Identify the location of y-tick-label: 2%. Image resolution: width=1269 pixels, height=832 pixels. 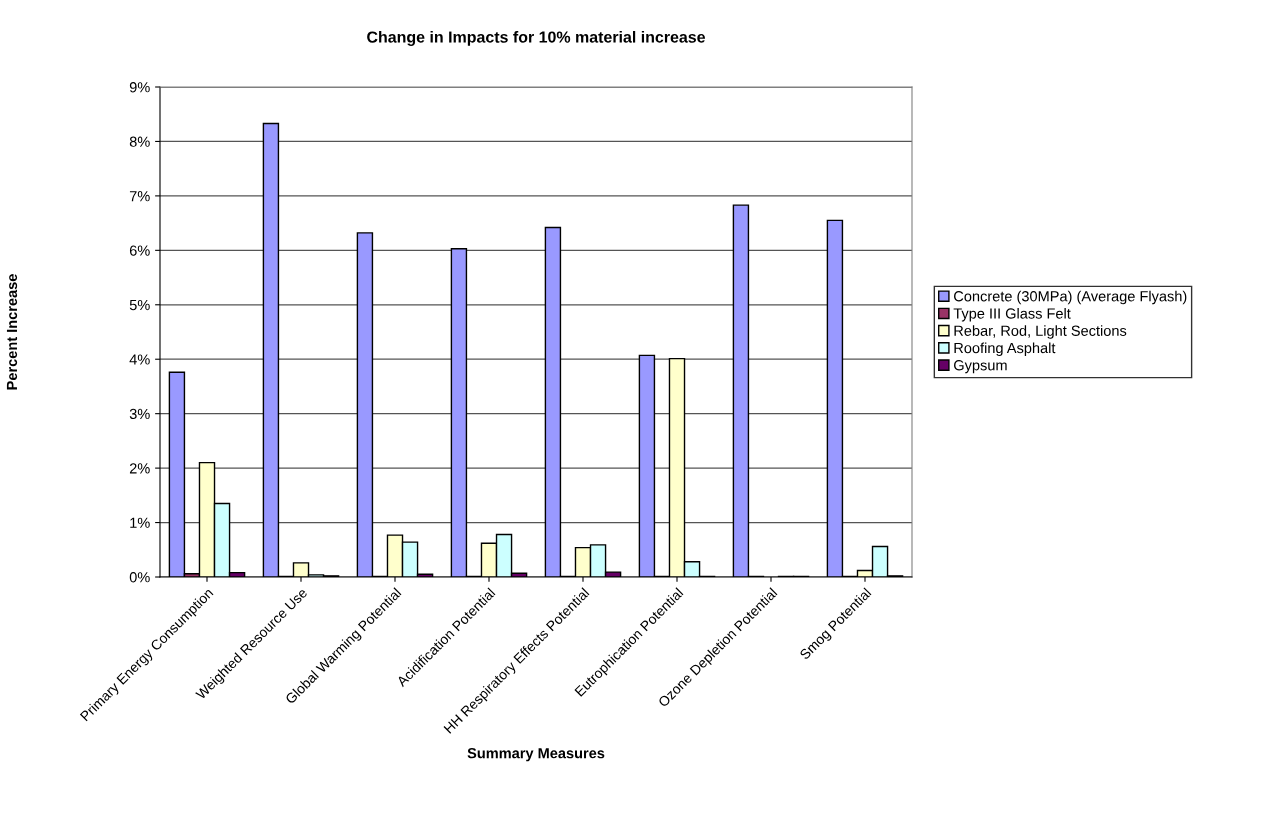
(139, 468).